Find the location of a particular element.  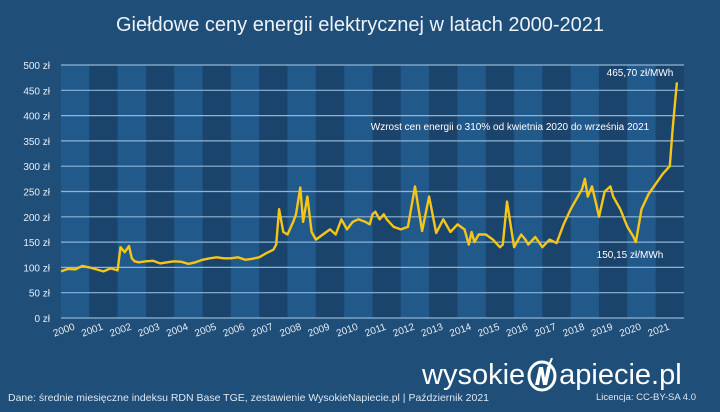

x-tick-label: 2006 is located at coordinates (234, 331).